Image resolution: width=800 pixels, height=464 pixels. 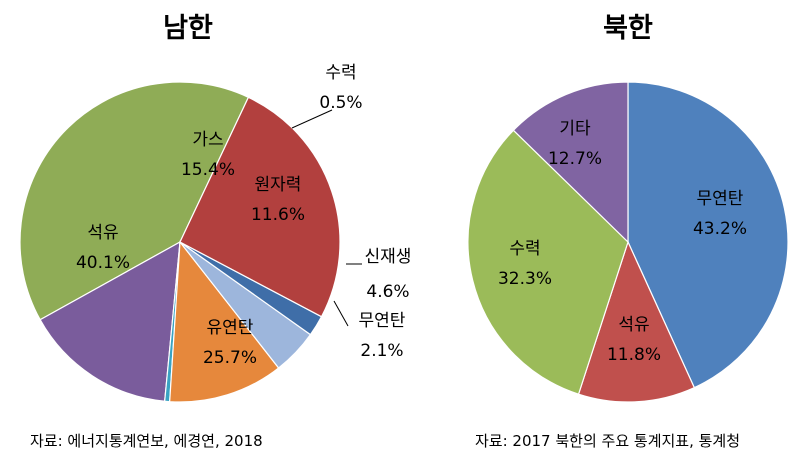 I want to click on south-slice-label-2: 수력, so click(x=340, y=73).